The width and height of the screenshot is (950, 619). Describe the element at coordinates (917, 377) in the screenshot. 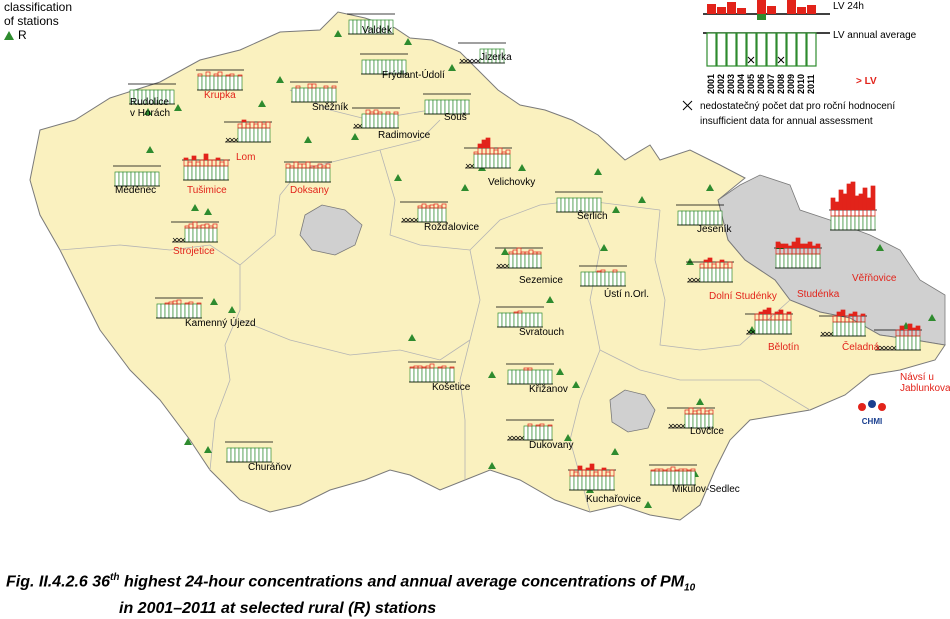

I see `station-label: Návsí u` at that location.